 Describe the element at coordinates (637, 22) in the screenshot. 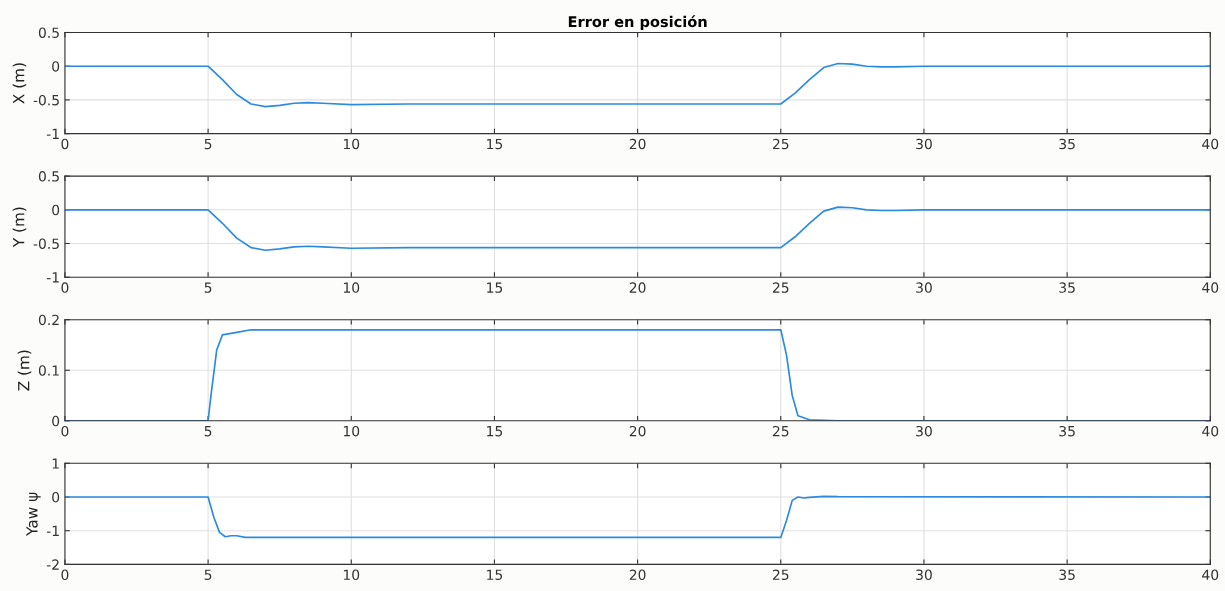

I see `chart-title: Error en posición` at that location.